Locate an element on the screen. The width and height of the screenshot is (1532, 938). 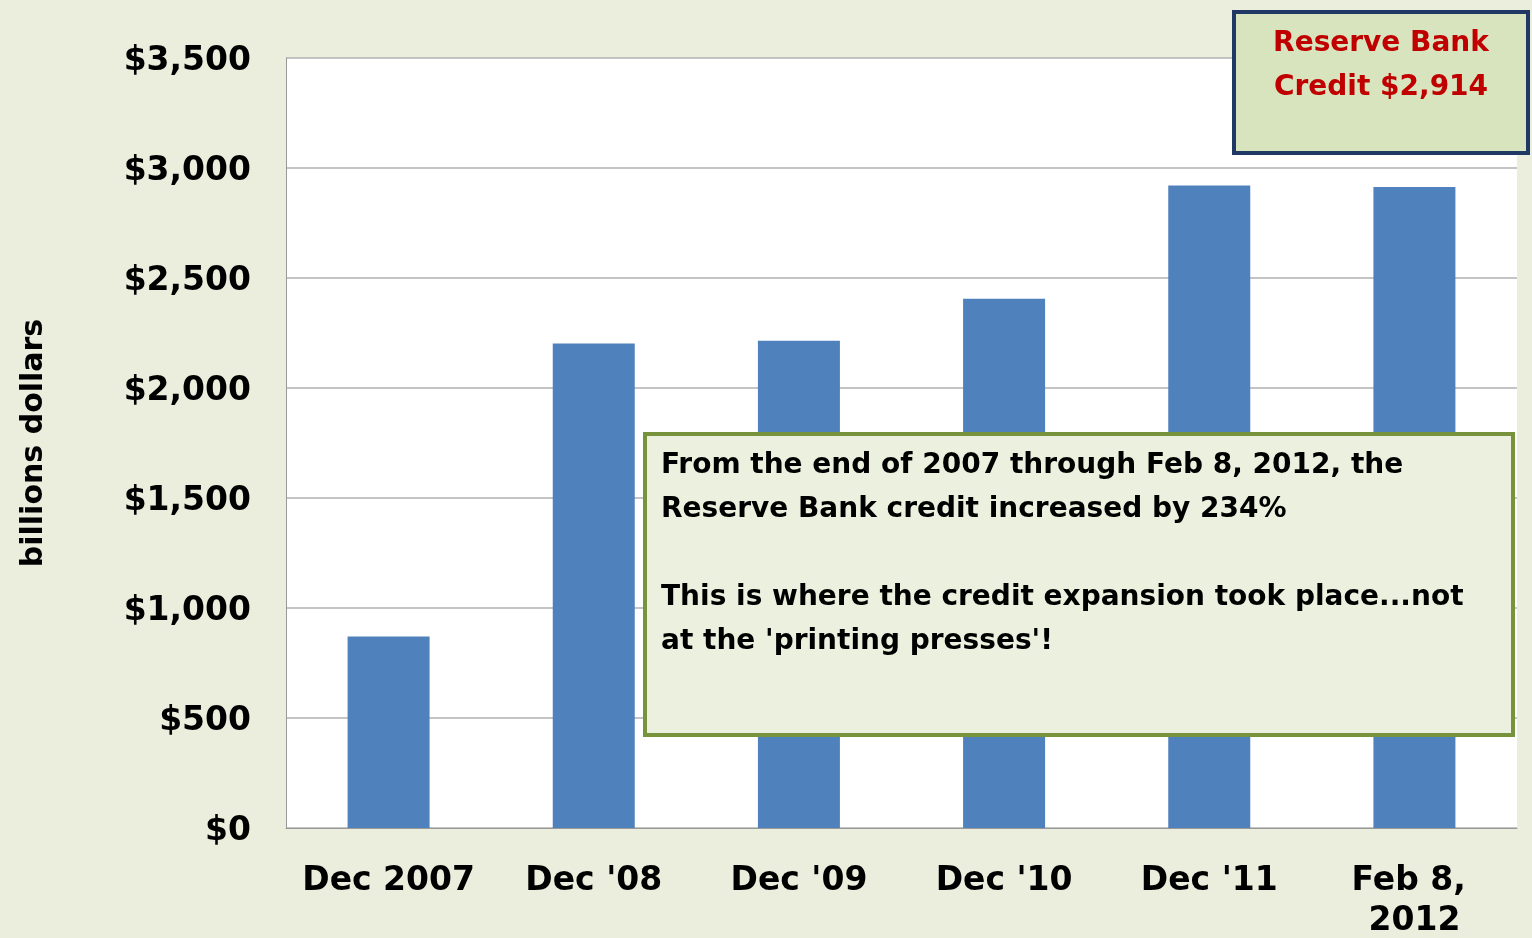
x-tick-label: Dec '08 is located at coordinates (594, 878).